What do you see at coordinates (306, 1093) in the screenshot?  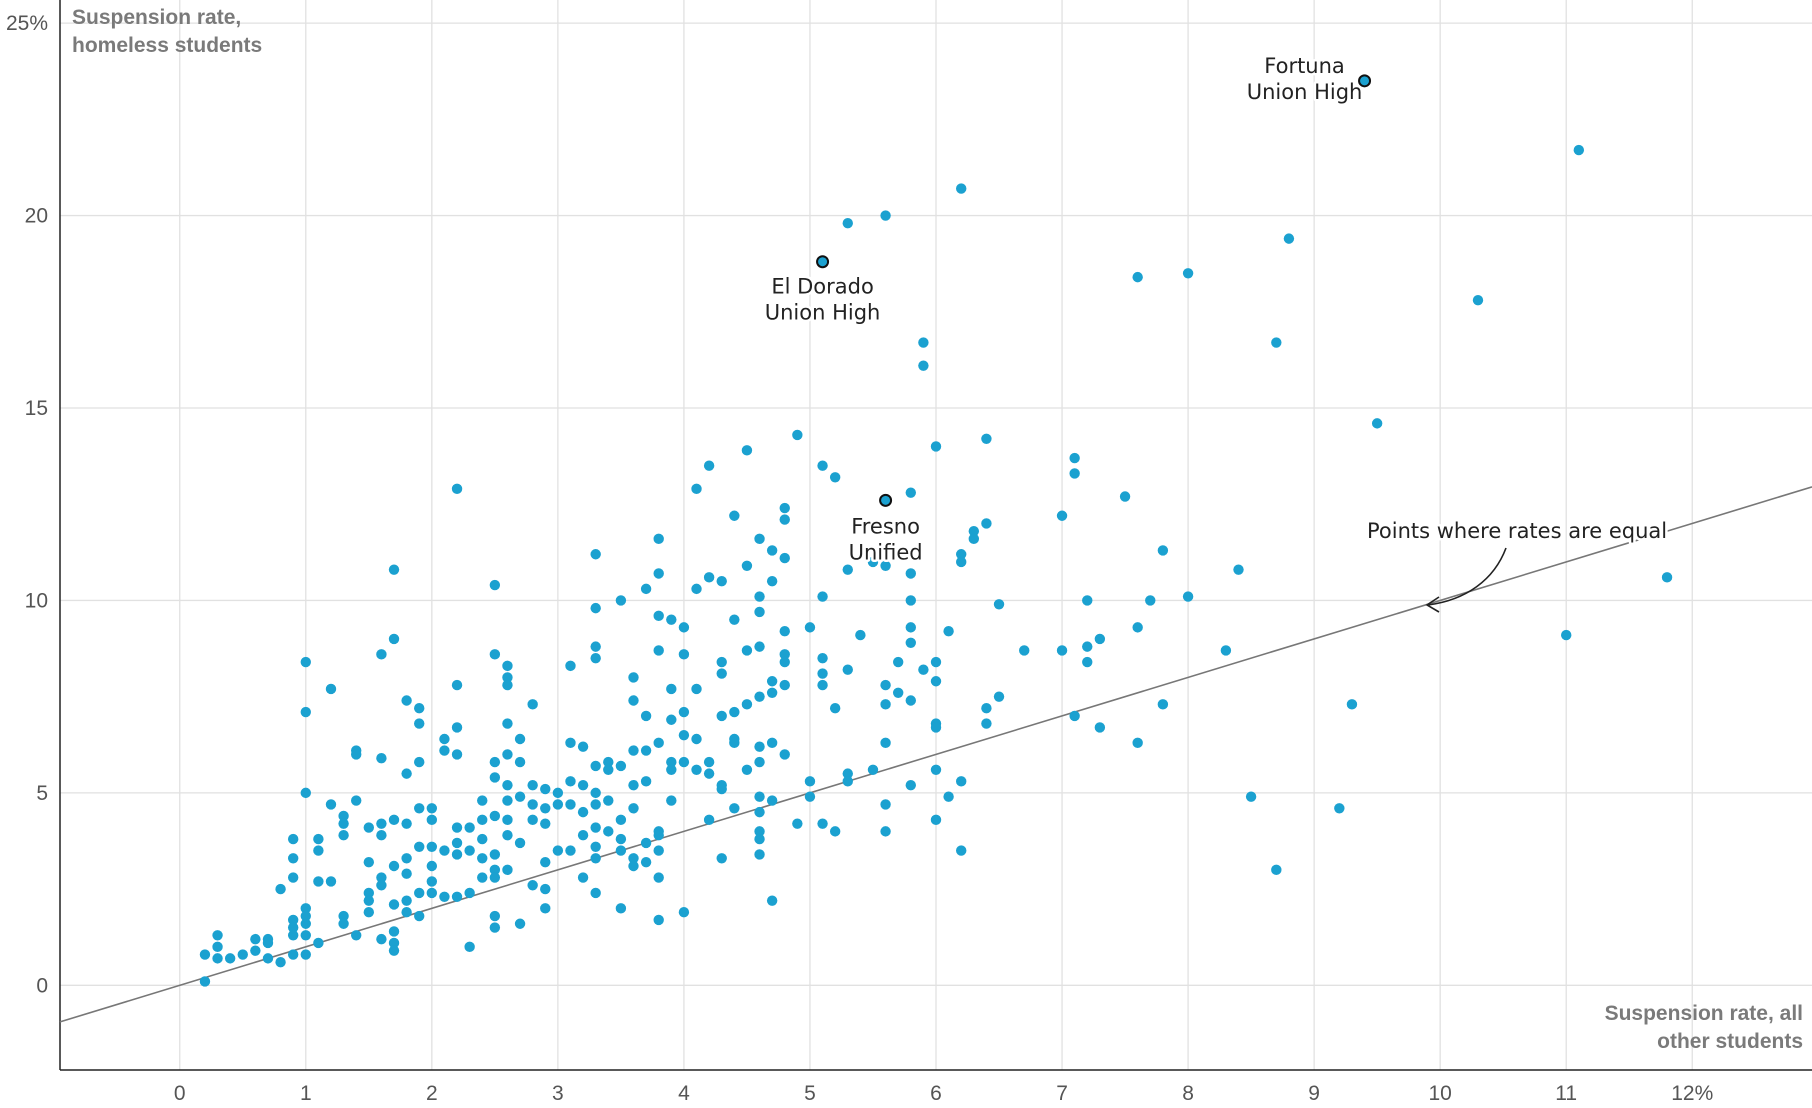 I see `x-tick-label: 1` at bounding box center [306, 1093].